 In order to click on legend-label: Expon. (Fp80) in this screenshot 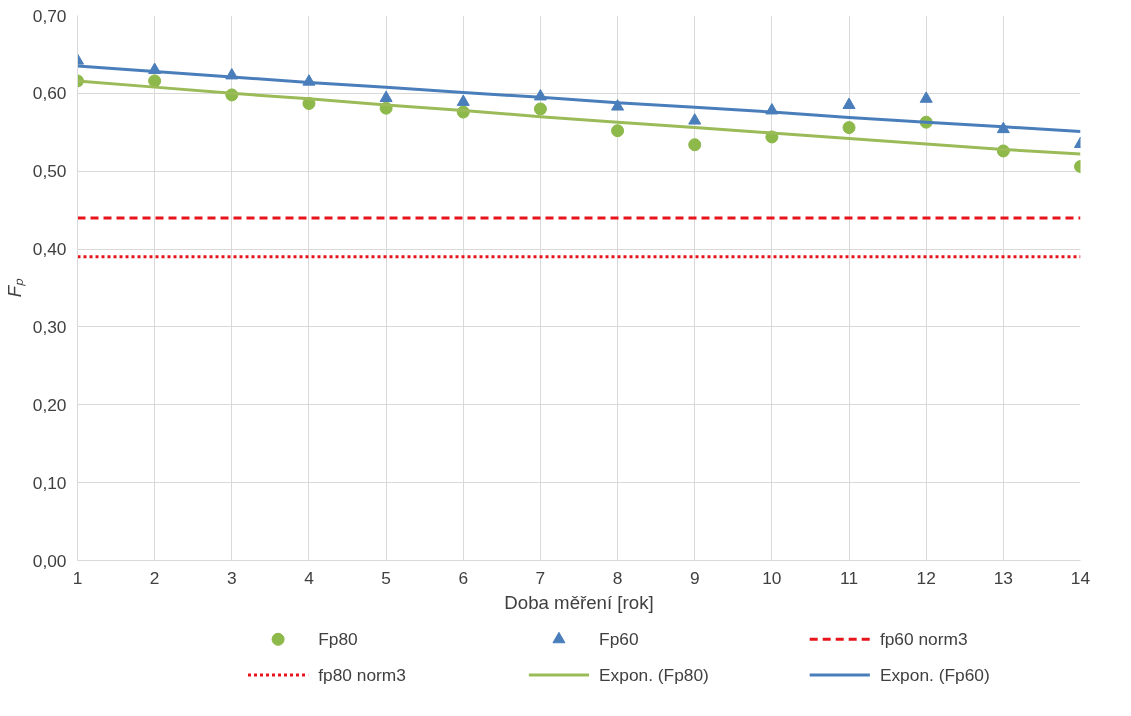, I will do `click(654, 675)`.